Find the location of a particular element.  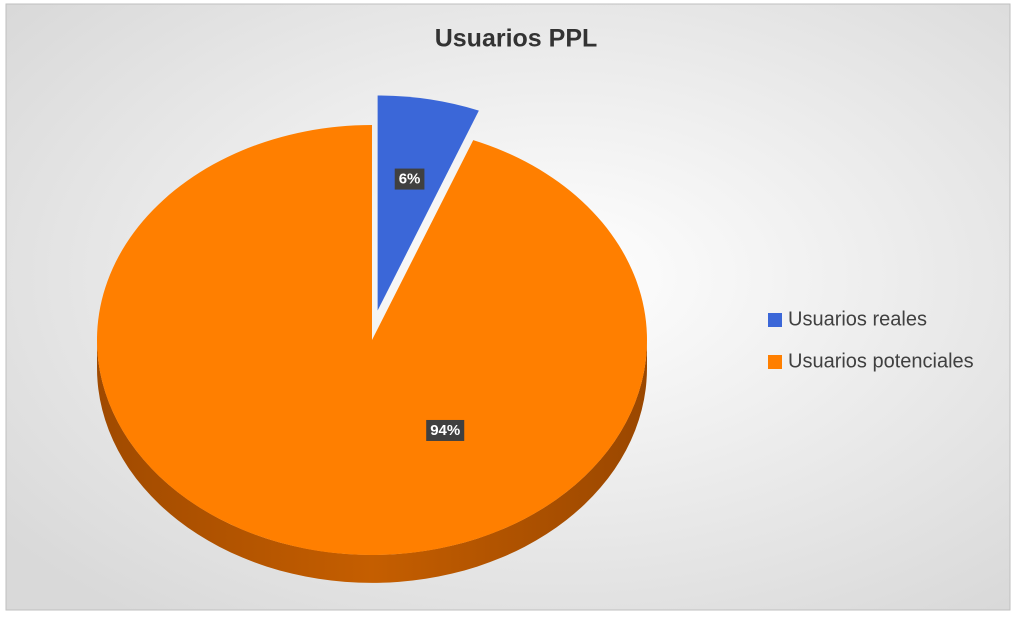

data-label: 94% is located at coordinates (445, 430).